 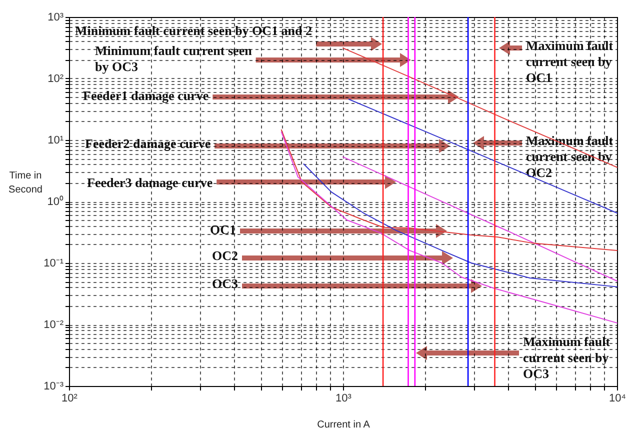 What do you see at coordinates (617, 398) in the screenshot?
I see `x-tick-label: 10⁴` at bounding box center [617, 398].